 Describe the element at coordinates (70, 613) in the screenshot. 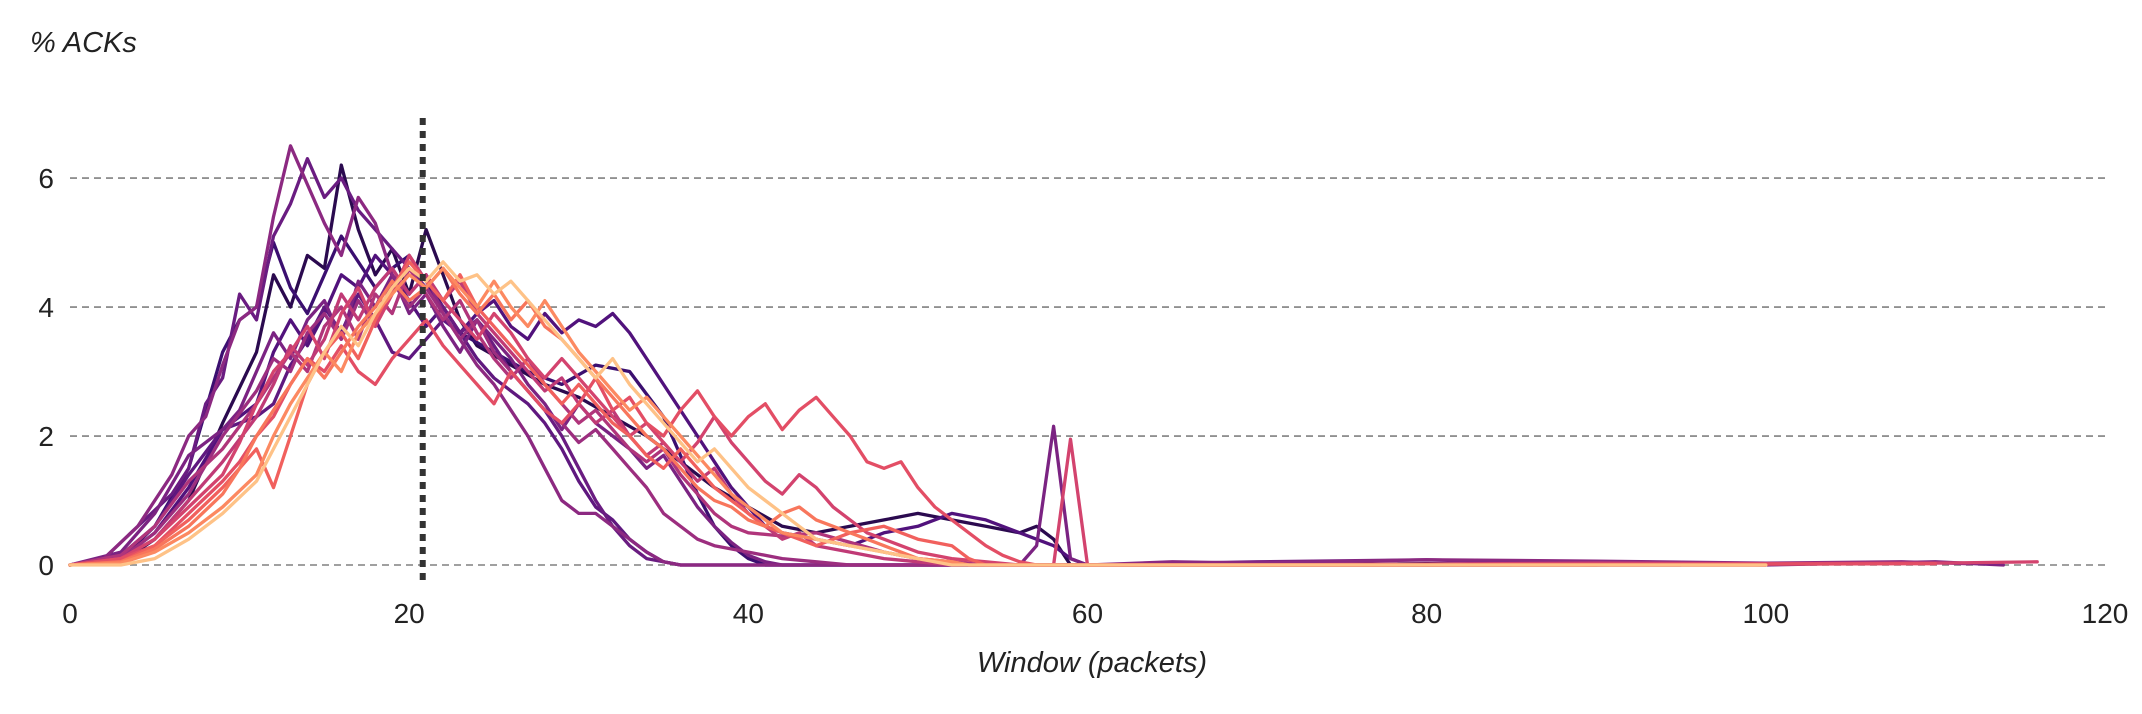

I see `x-tick-label: 0` at that location.